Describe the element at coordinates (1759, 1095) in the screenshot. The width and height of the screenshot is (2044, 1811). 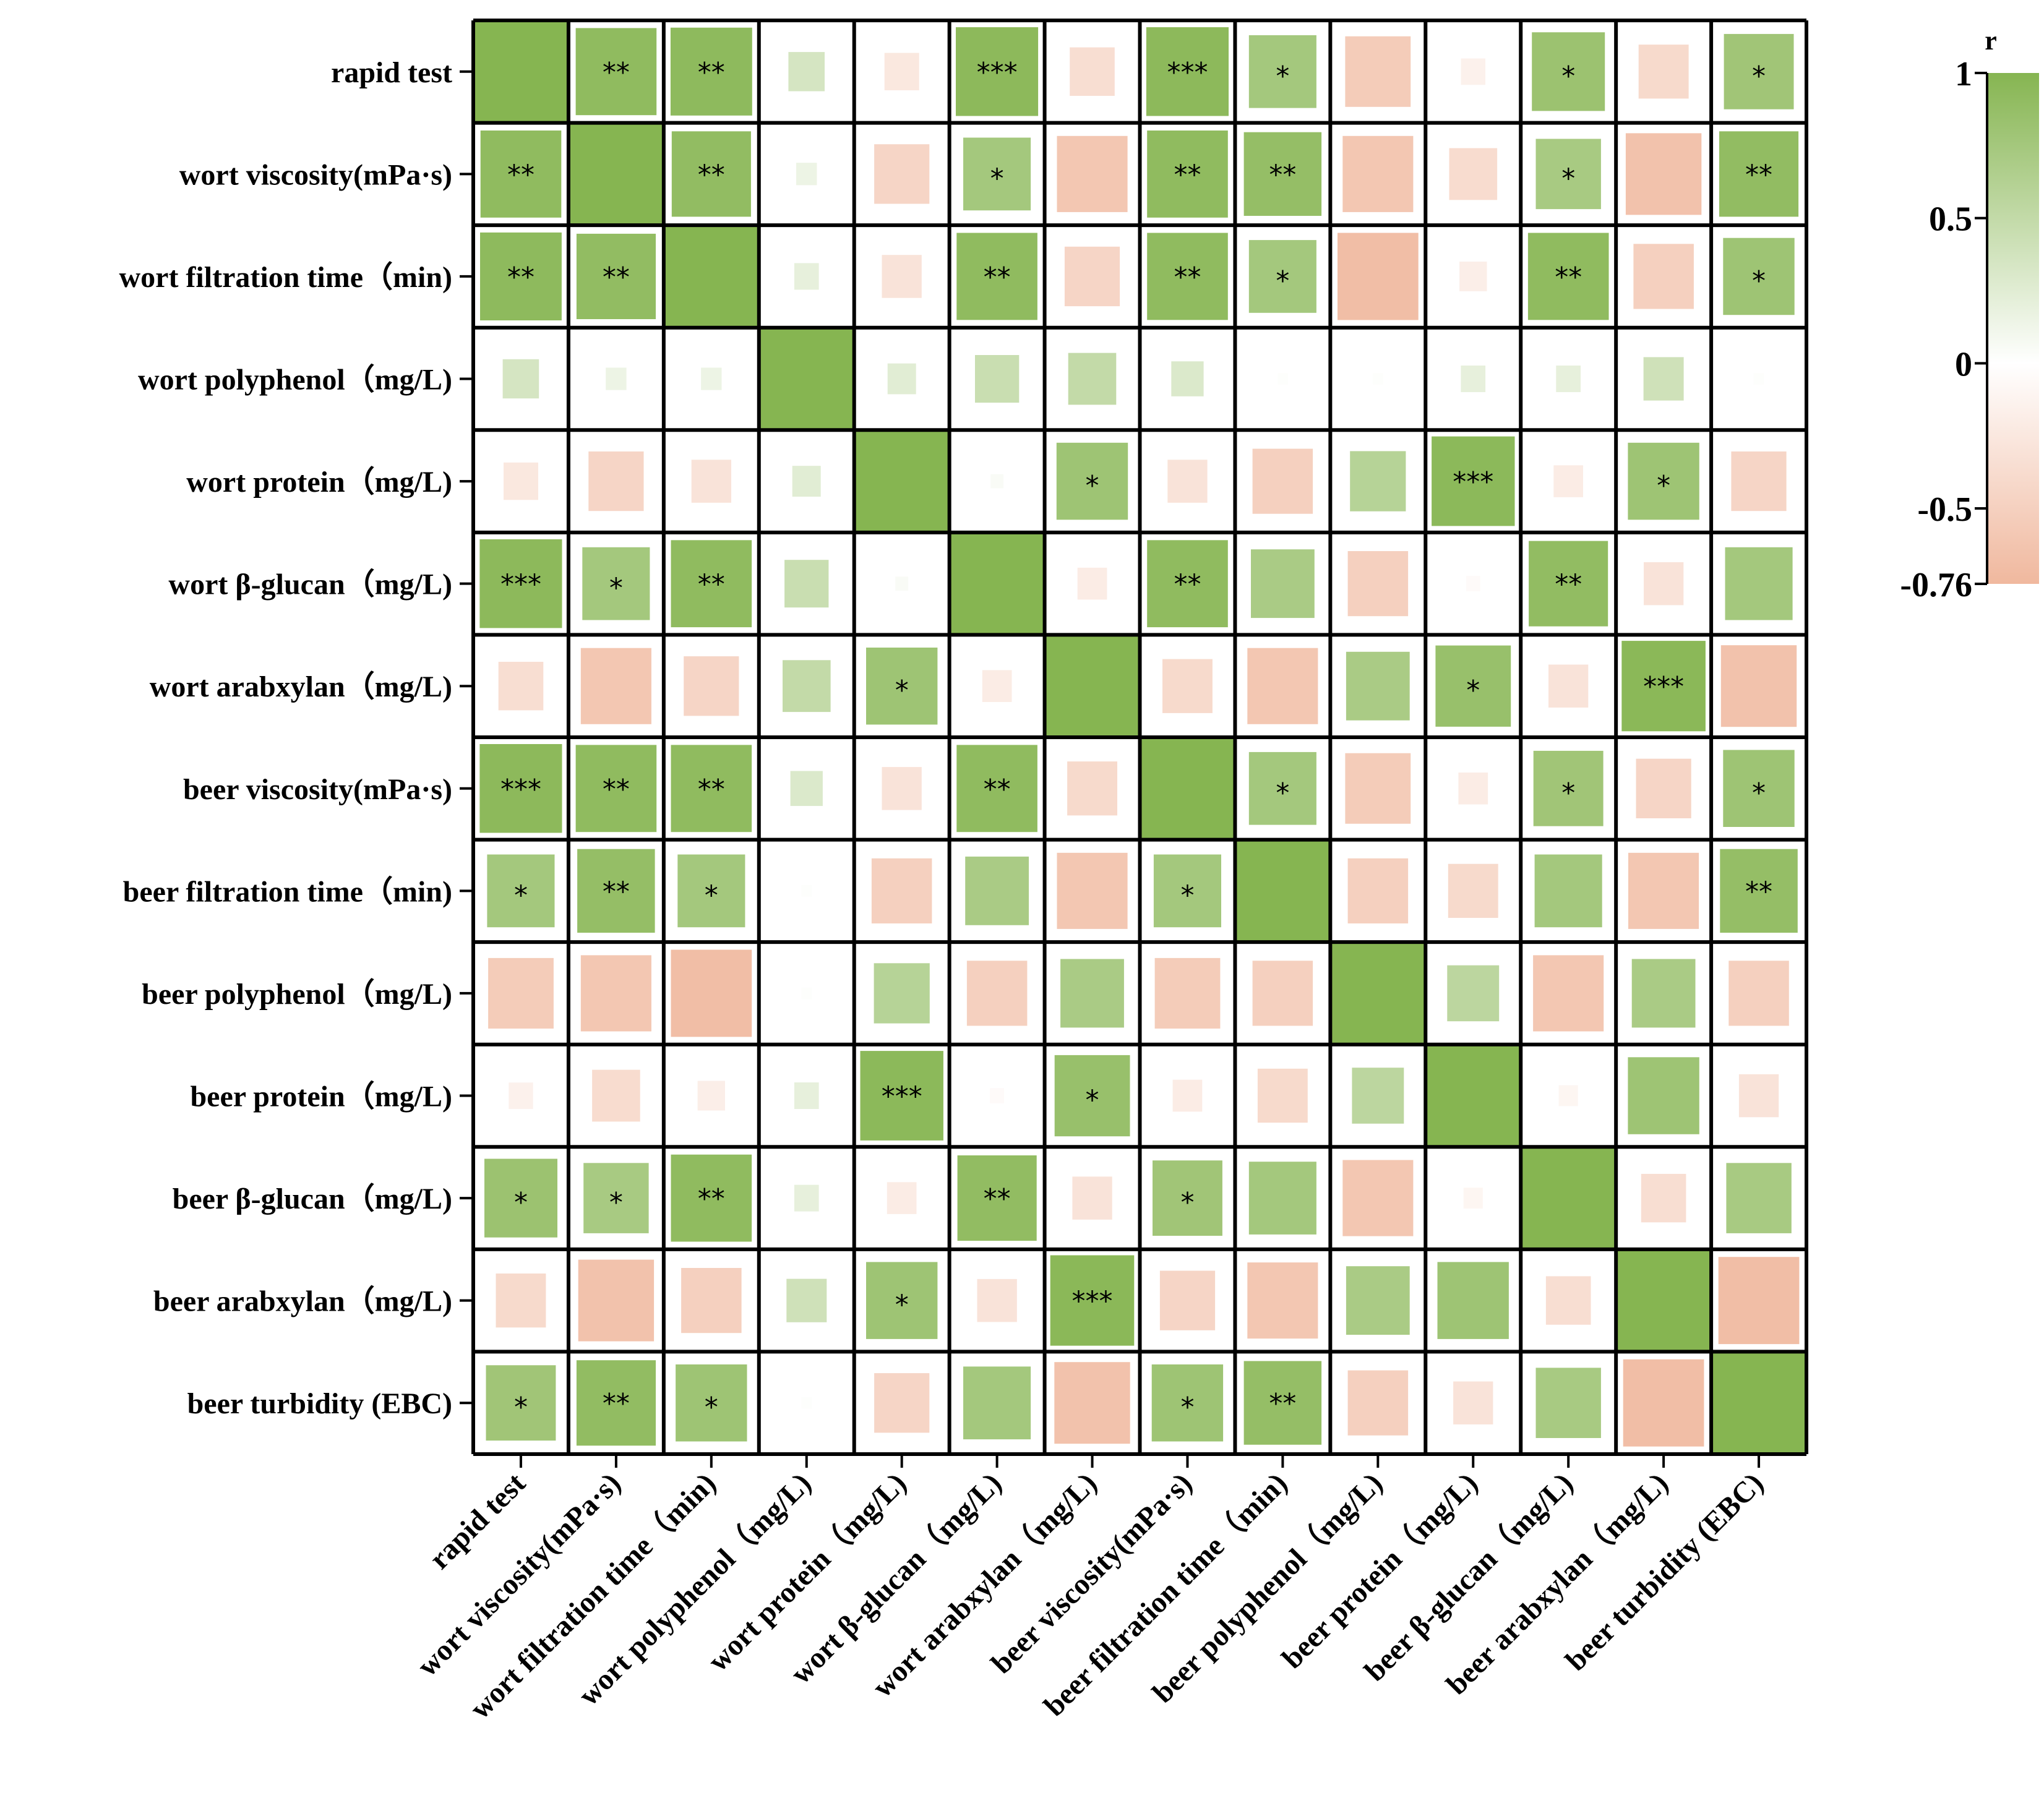
I see `heatmap-cell-r10-c13` at that location.